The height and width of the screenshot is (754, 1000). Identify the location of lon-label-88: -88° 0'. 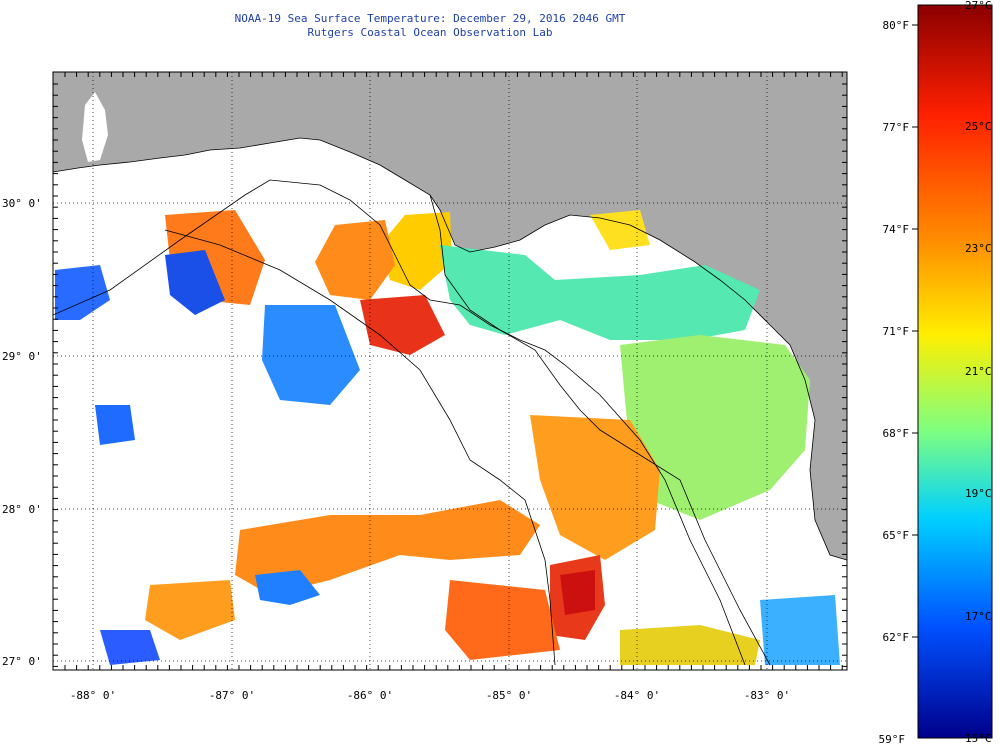
(93, 695).